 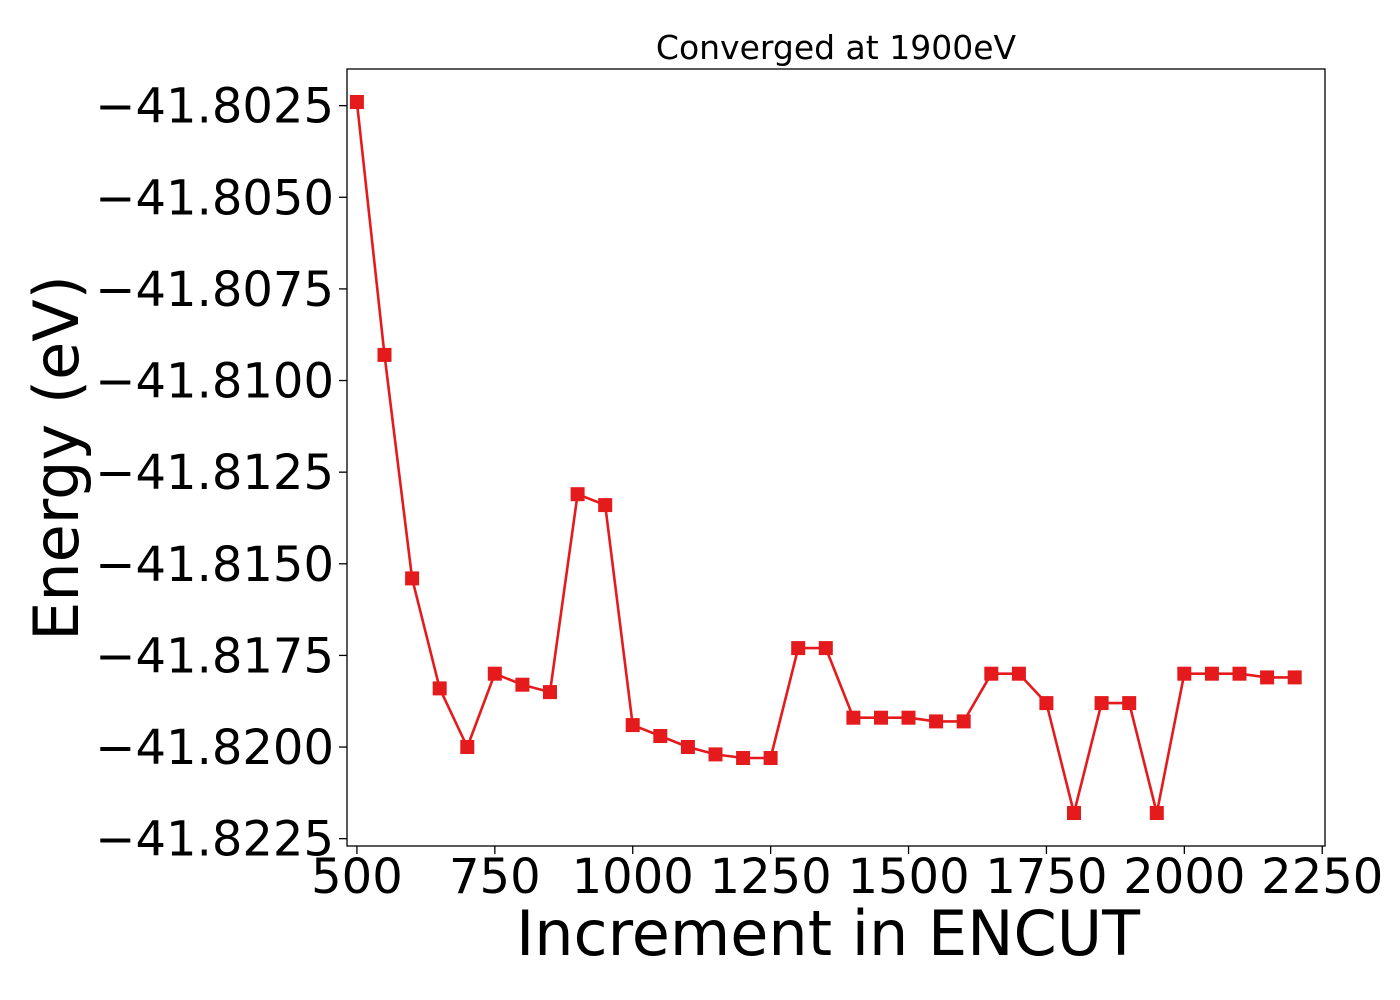 I want to click on y-tick-label: −41.8050, so click(x=214, y=198).